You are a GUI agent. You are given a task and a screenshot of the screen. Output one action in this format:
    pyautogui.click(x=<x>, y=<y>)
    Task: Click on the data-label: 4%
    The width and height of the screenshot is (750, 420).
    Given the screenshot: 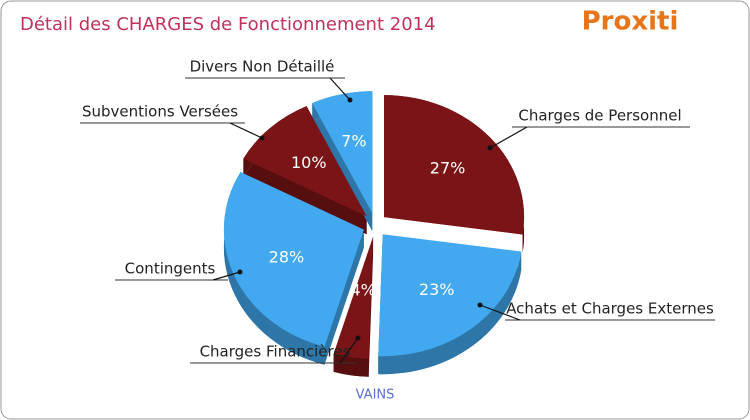 What is the action you would take?
    pyautogui.click(x=362, y=290)
    